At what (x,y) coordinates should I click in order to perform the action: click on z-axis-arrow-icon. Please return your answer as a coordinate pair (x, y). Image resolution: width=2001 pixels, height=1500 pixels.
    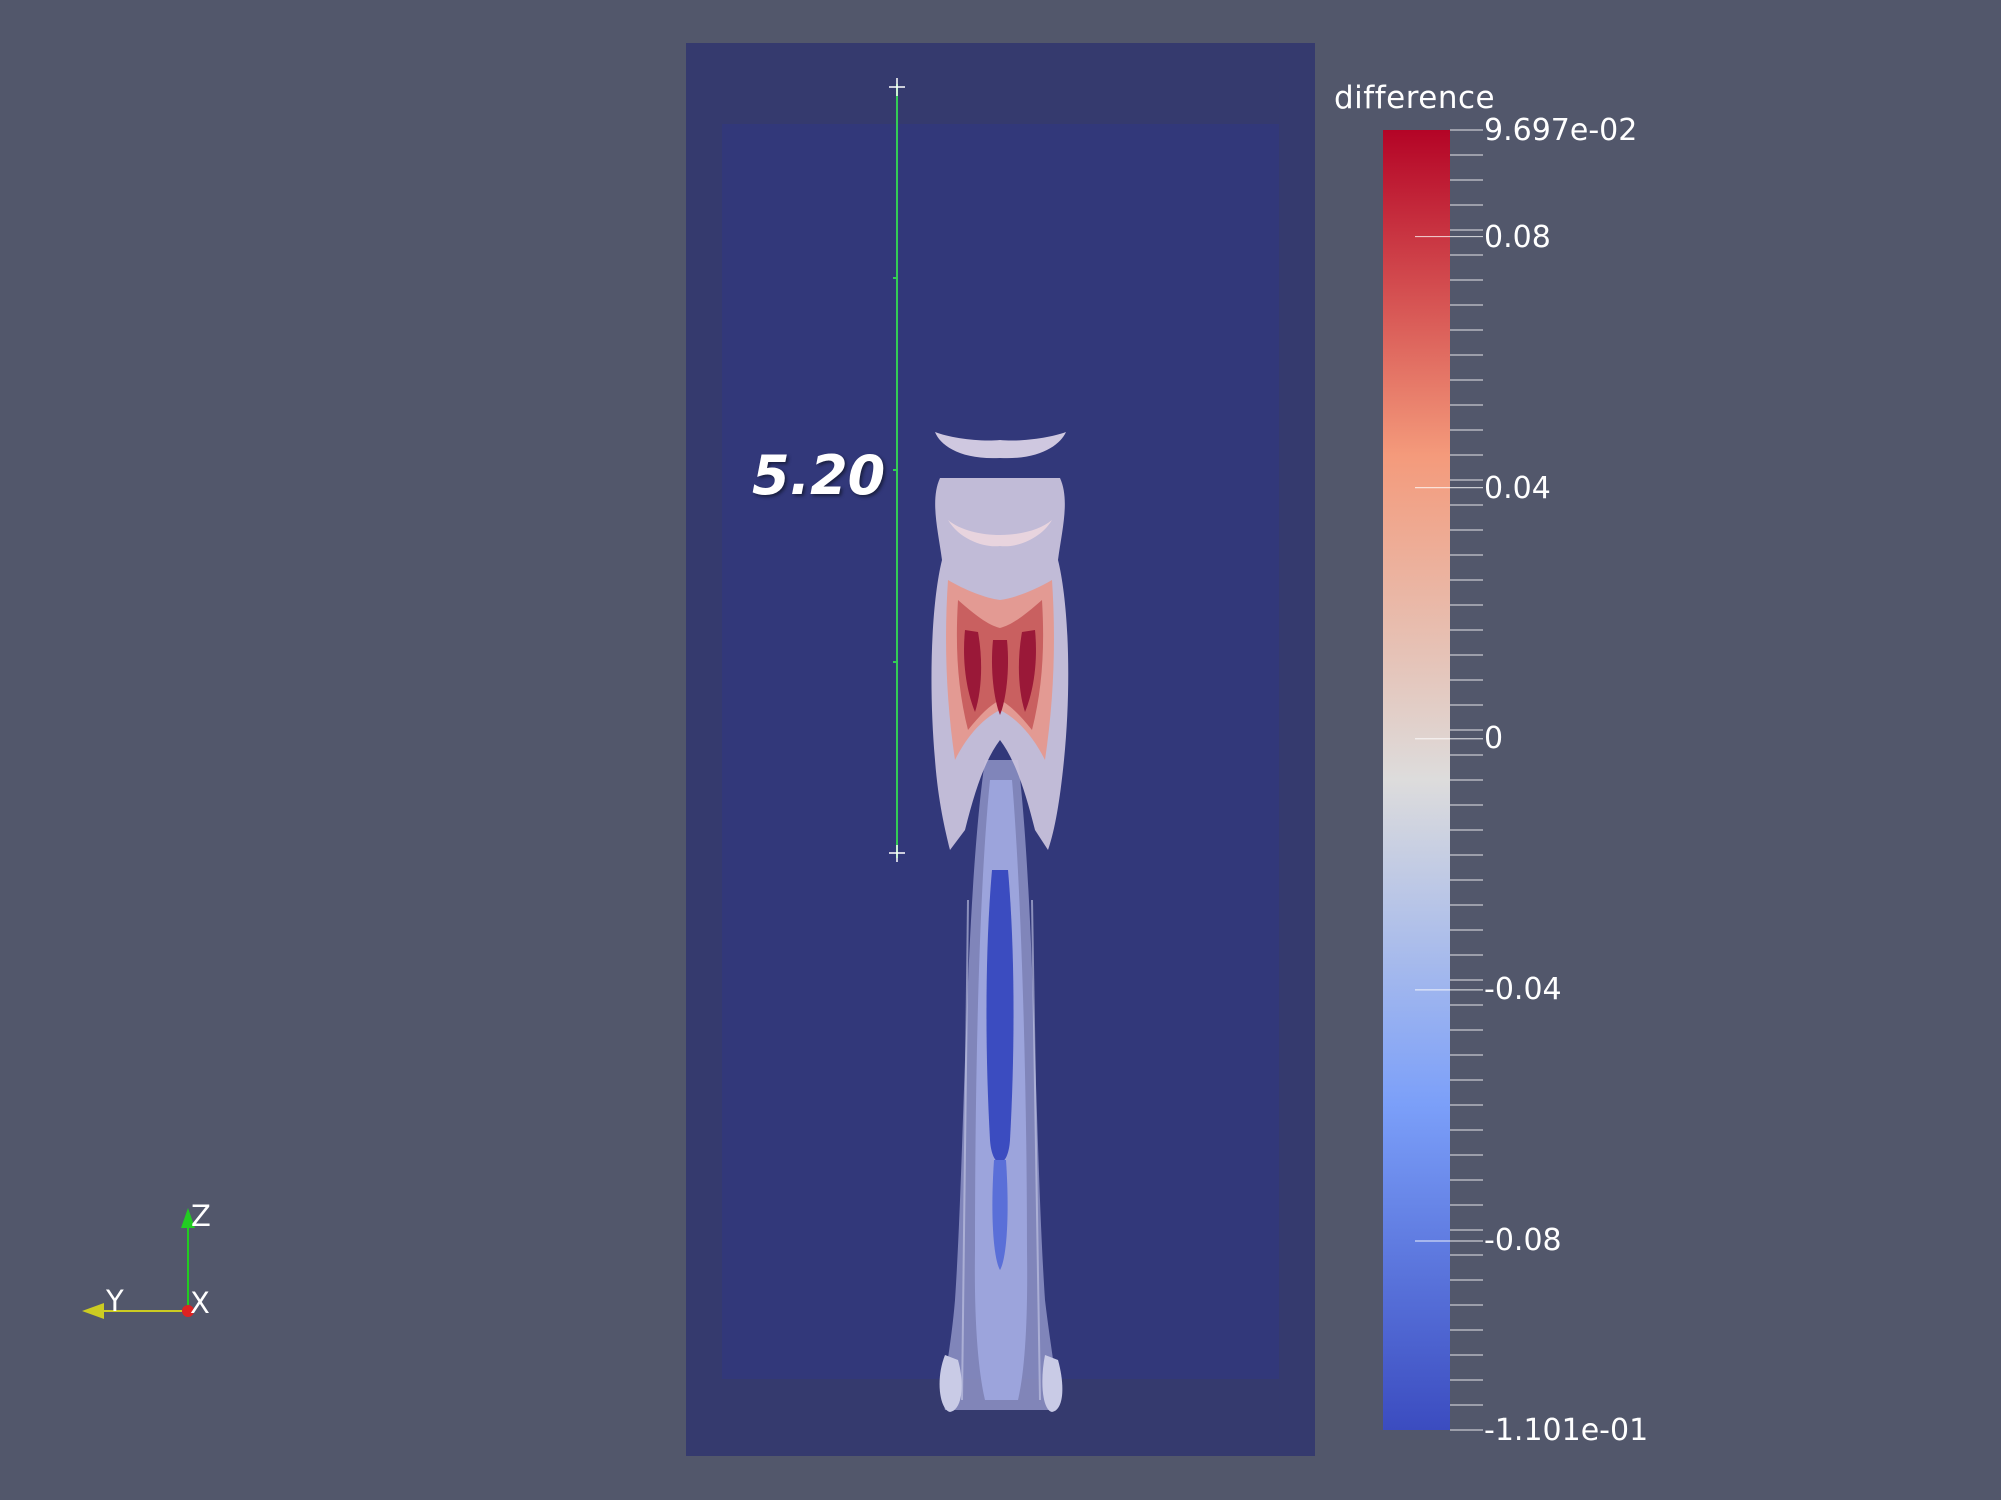
    Looking at the image, I should click on (188, 1218).